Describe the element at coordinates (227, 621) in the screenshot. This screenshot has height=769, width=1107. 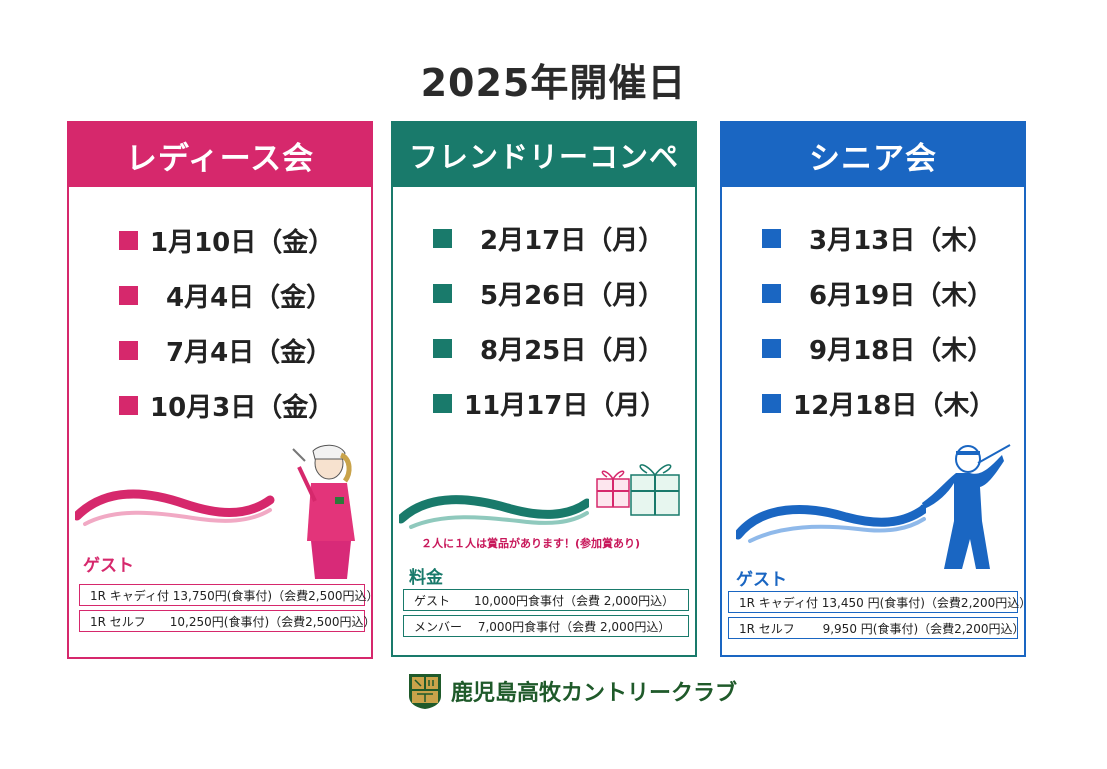
I see `ladies-fee-self: 1R セルフ 10,250円(食事付)（会費2,500円込）` at that location.